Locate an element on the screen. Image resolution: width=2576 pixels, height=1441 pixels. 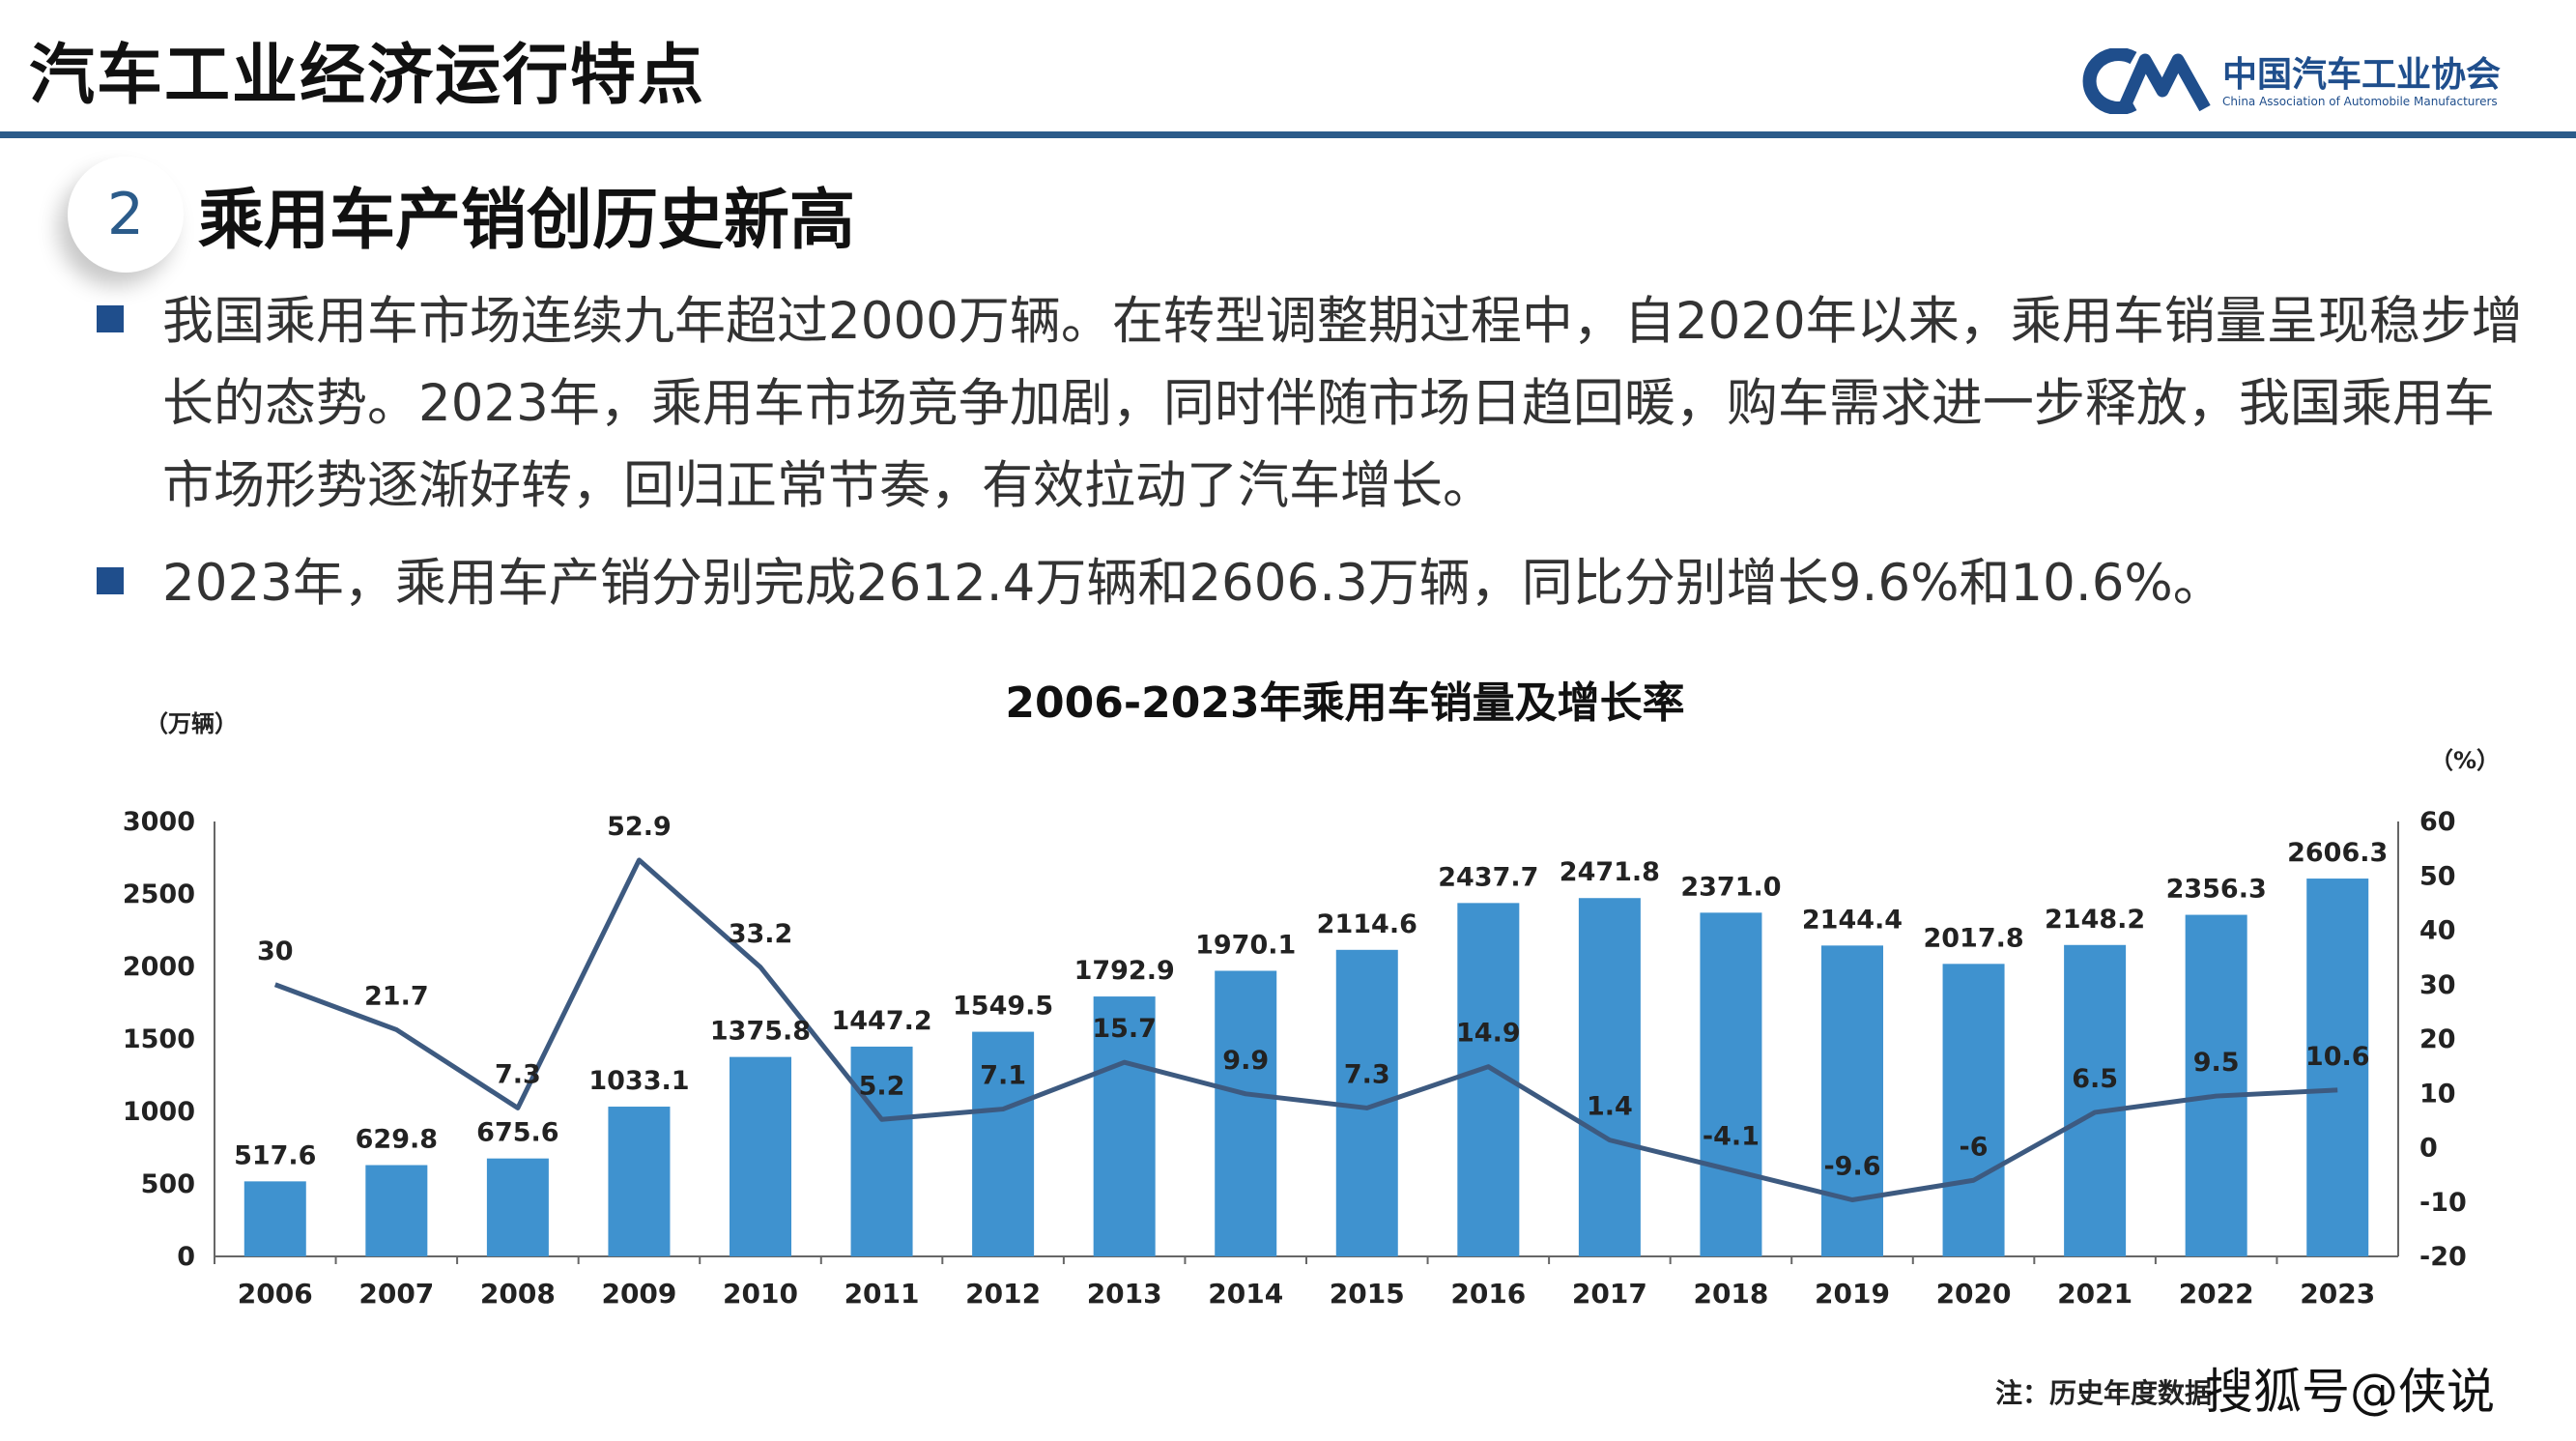
right-tick-label: 40 is located at coordinates (2438, 931).